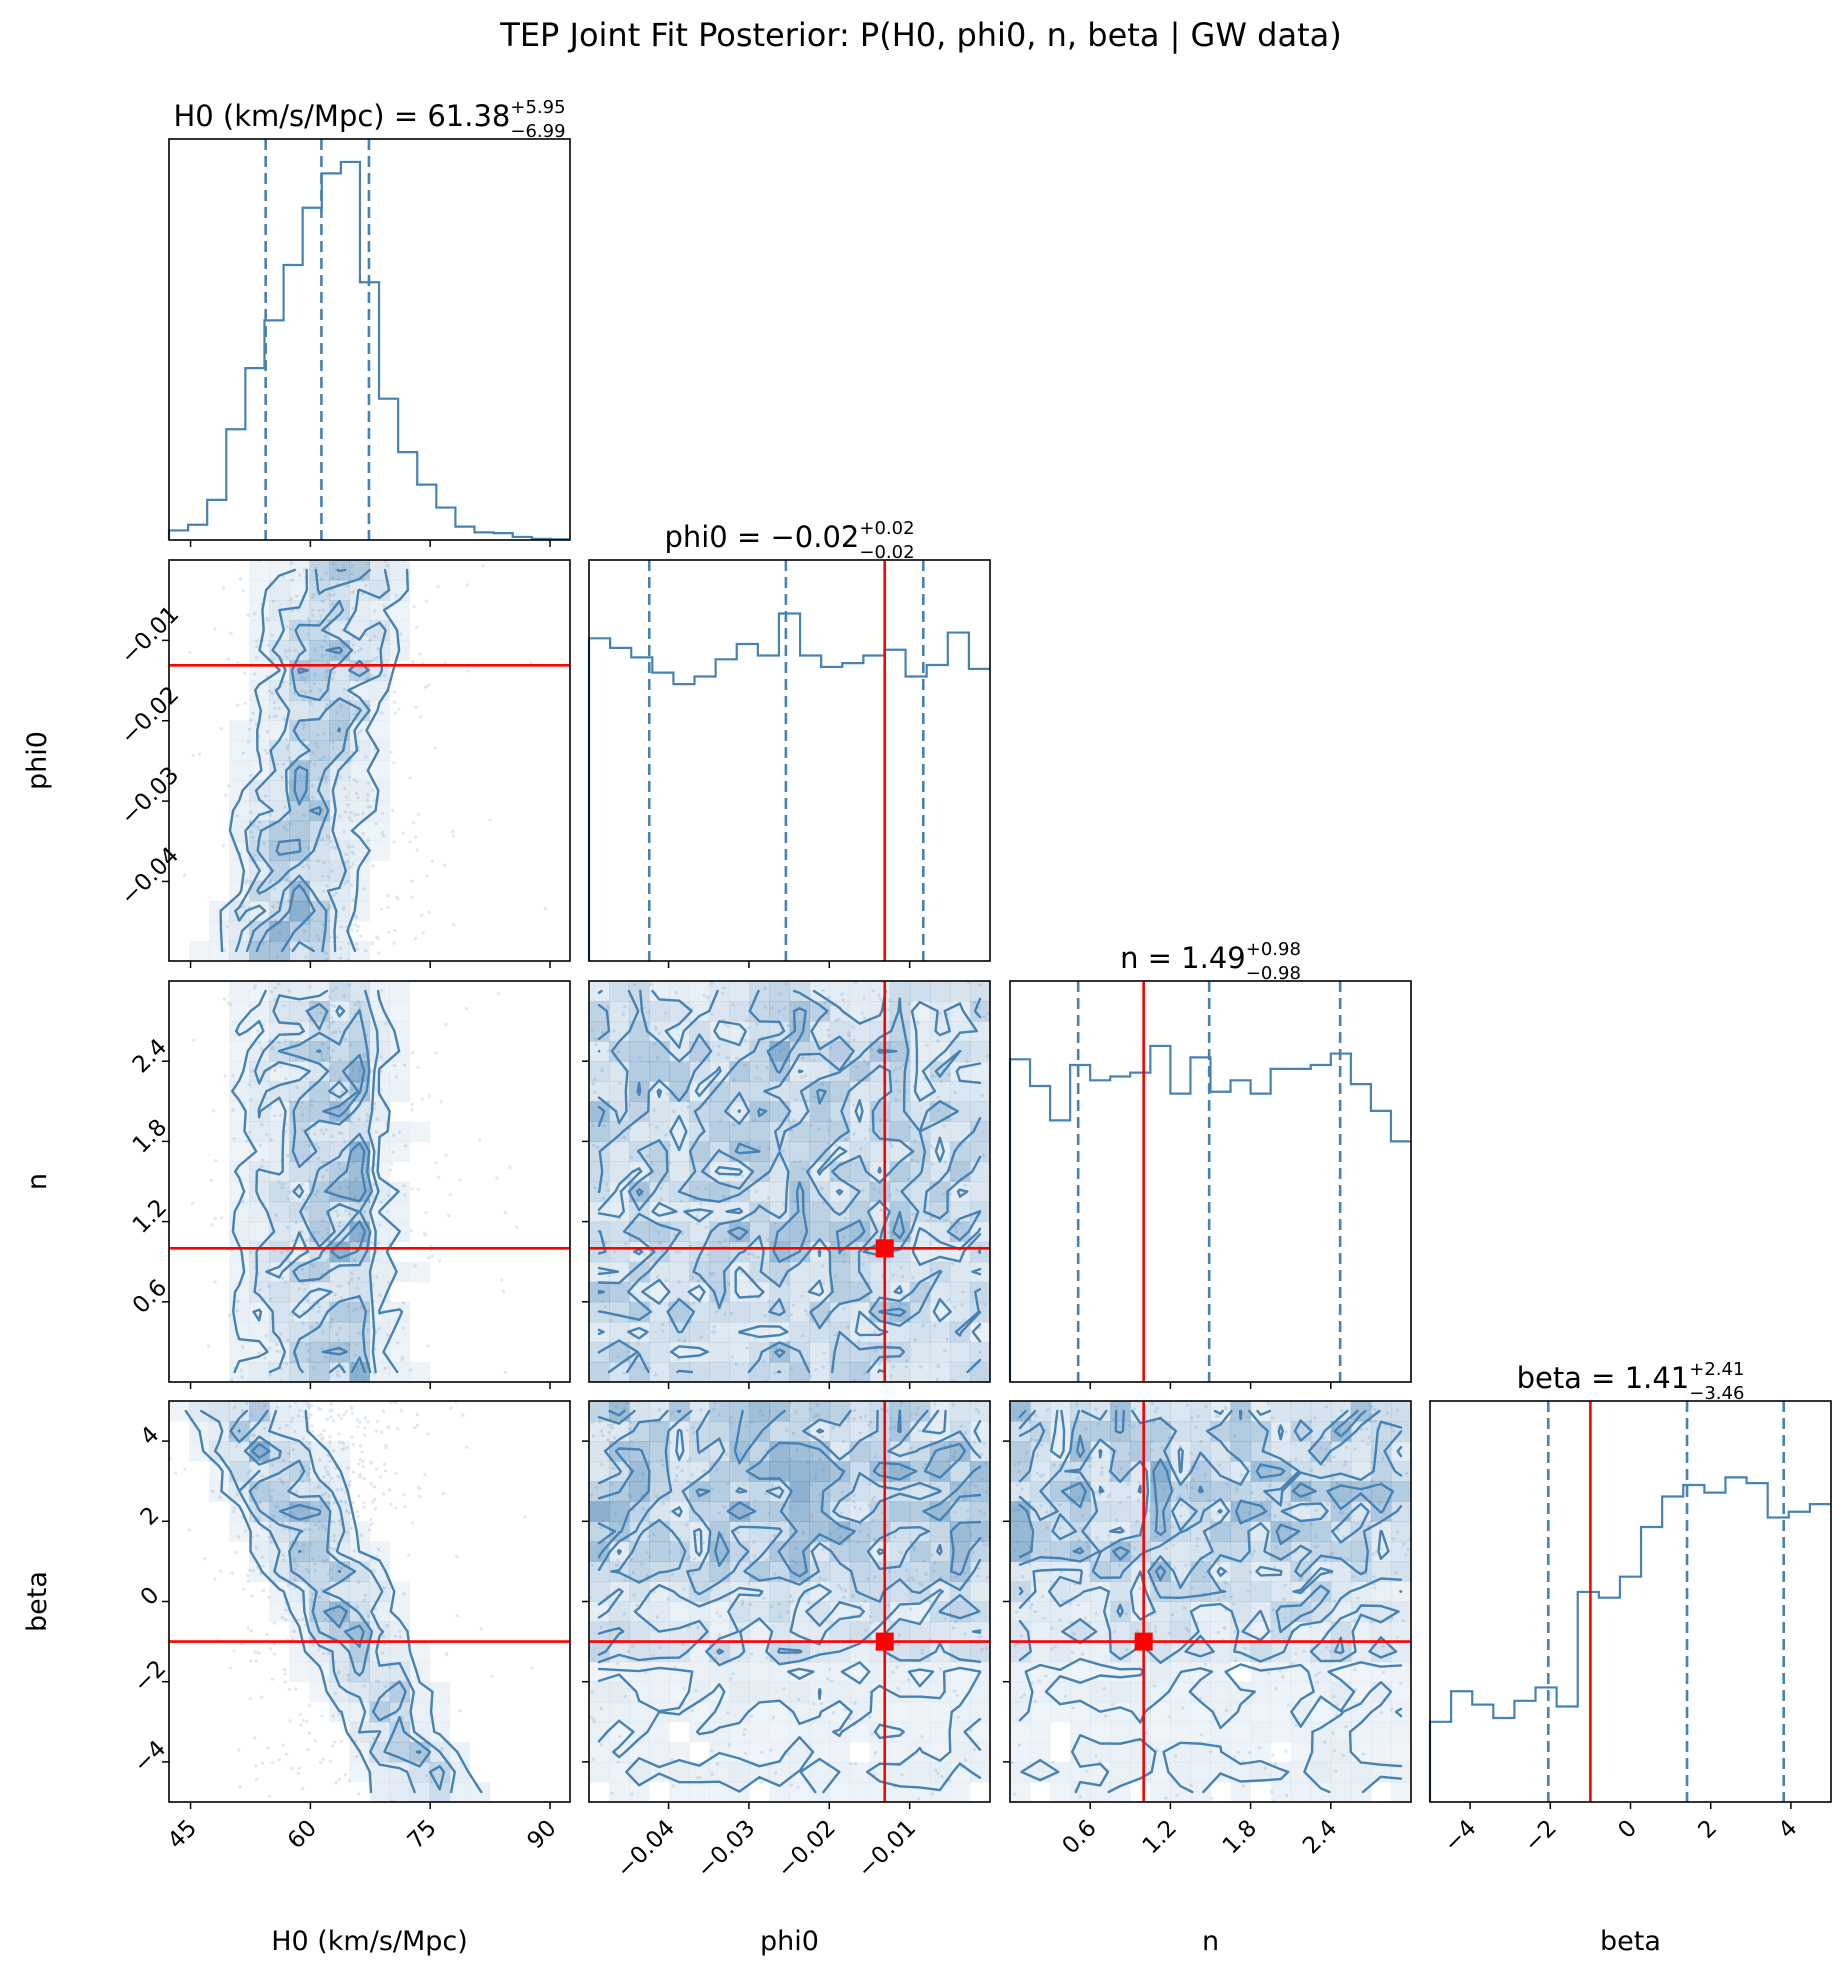 The image size is (1848, 1967). What do you see at coordinates (1210, 957) in the screenshot?
I see `panel-title-n: n = 1.49+0.98` at bounding box center [1210, 957].